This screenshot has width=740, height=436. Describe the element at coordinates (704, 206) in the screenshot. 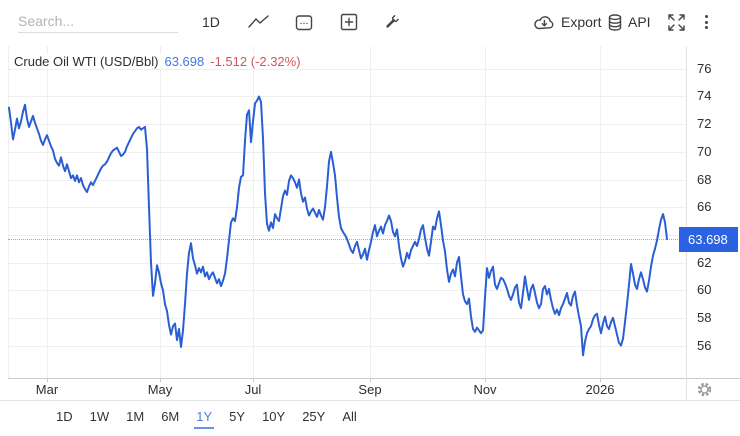

I see `y-axis-label: 66` at that location.